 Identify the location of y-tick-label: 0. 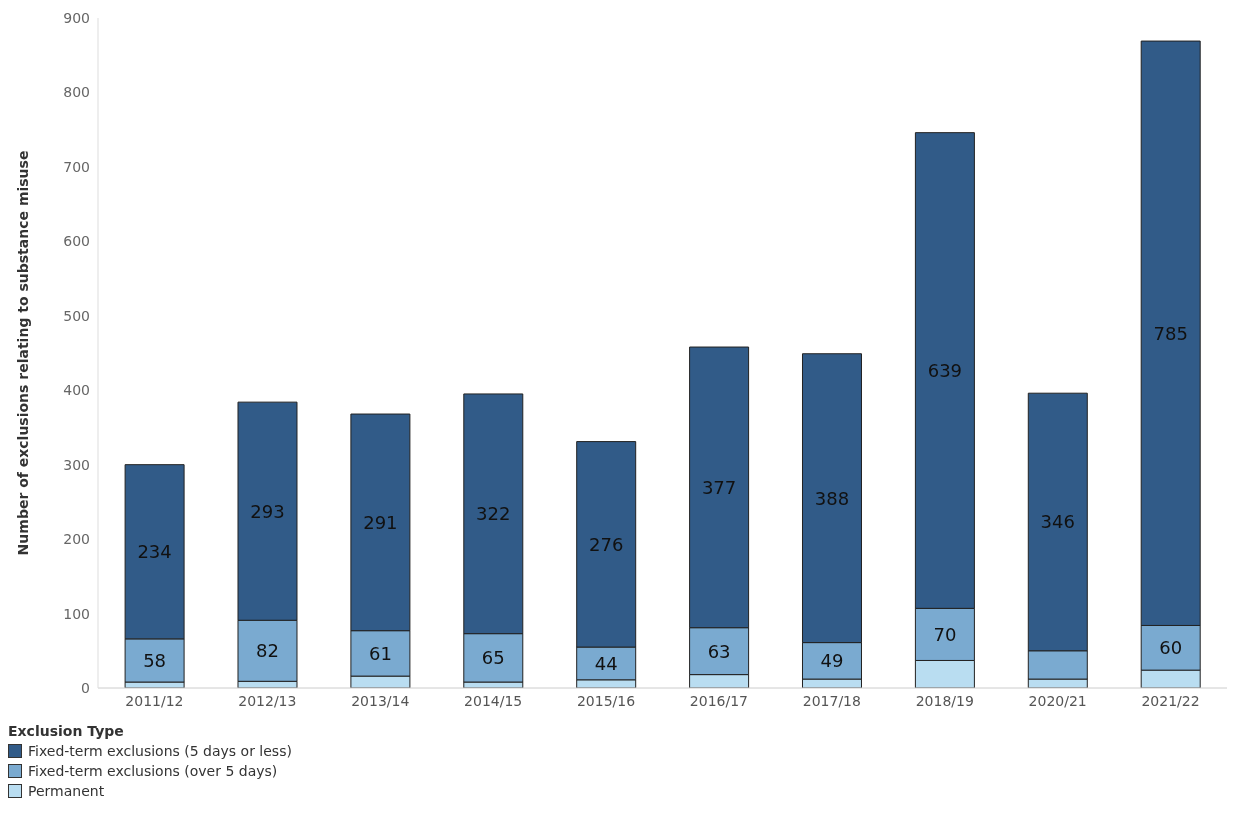
(85, 687).